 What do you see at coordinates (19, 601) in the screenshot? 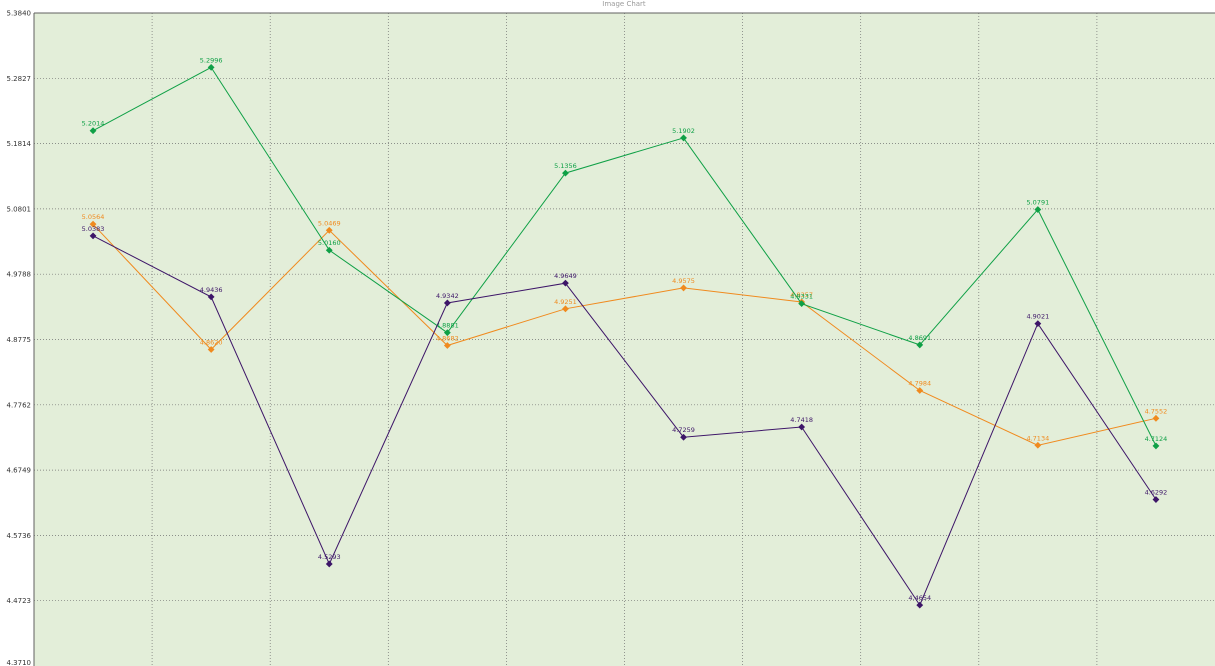
I see `y-tick-label: 4.4723` at bounding box center [19, 601].